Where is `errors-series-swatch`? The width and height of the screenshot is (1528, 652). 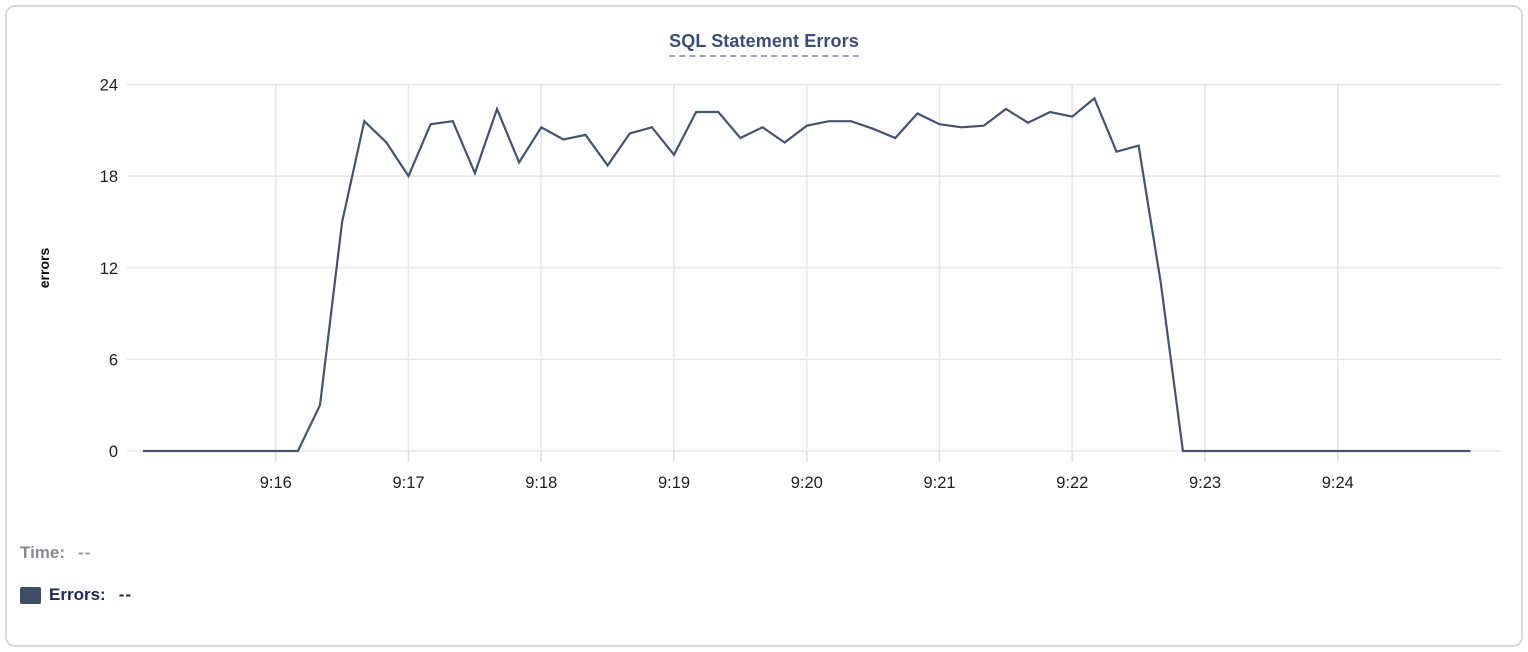 errors-series-swatch is located at coordinates (30, 595).